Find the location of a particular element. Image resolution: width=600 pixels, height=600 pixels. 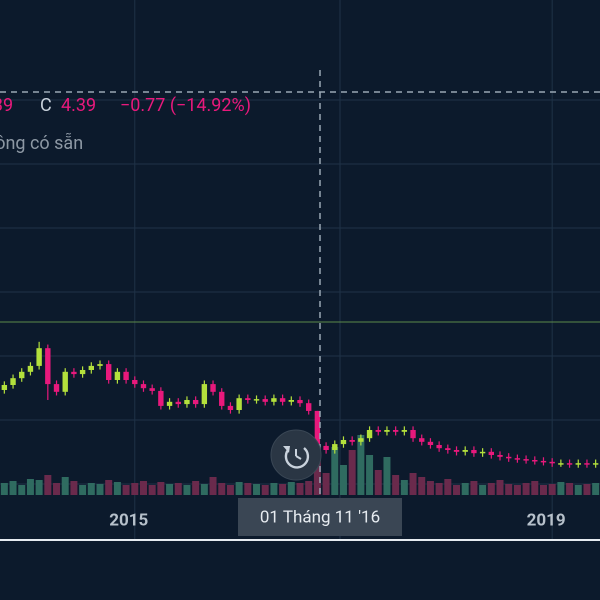

x-axis: 2015 2019 is located at coordinates (337, 520).